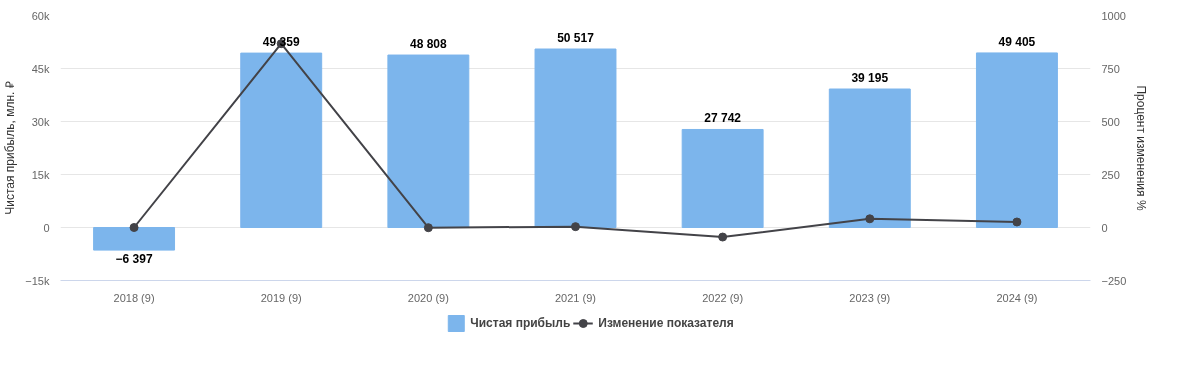 The image size is (1200, 386). What do you see at coordinates (37, 280) in the screenshot?
I see `y-tick-label: −15k` at bounding box center [37, 280].